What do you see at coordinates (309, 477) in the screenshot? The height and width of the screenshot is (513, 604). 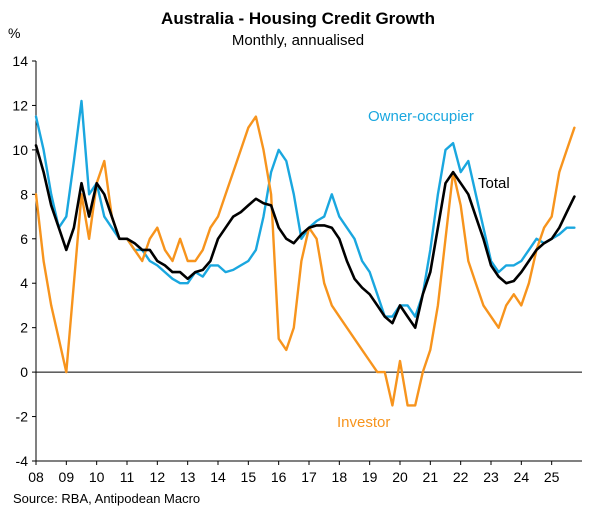 I see `x-tick-label: 17` at bounding box center [309, 477].